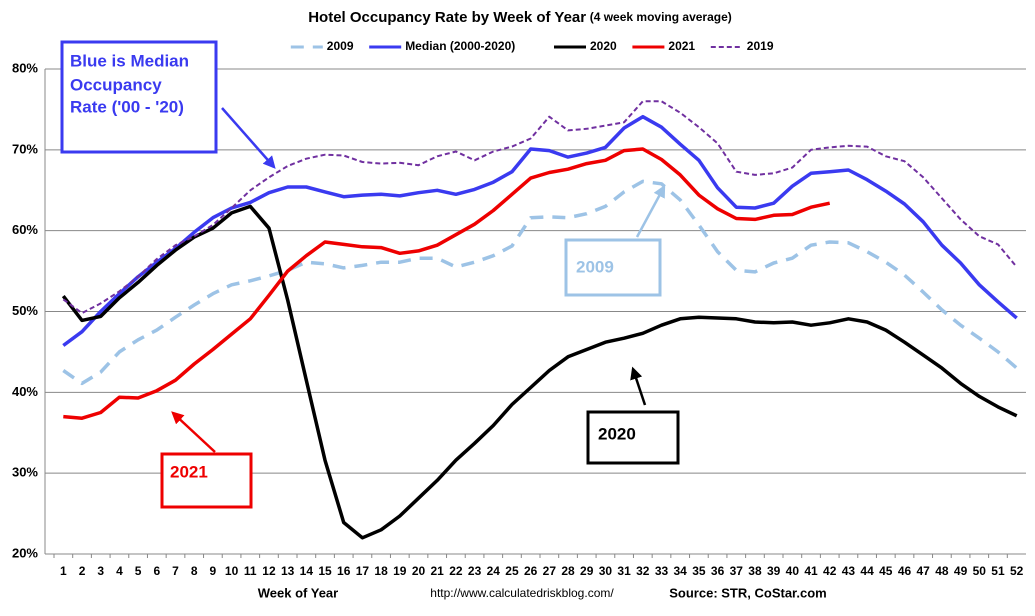 This screenshot has width=1035, height=616. Describe the element at coordinates (363, 571) in the screenshot. I see `x-tick-label: 17` at that location.